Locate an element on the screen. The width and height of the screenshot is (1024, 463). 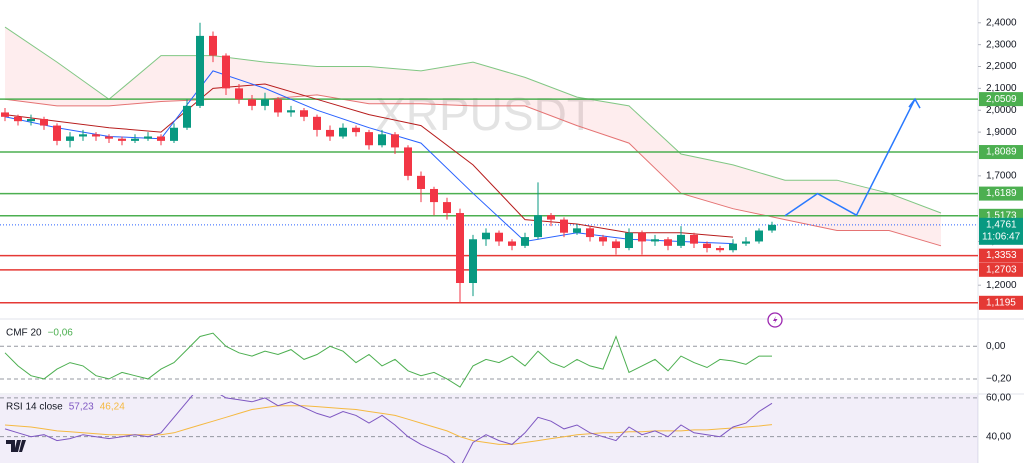
y-tick-label: 2,2000 is located at coordinates (1001, 66).